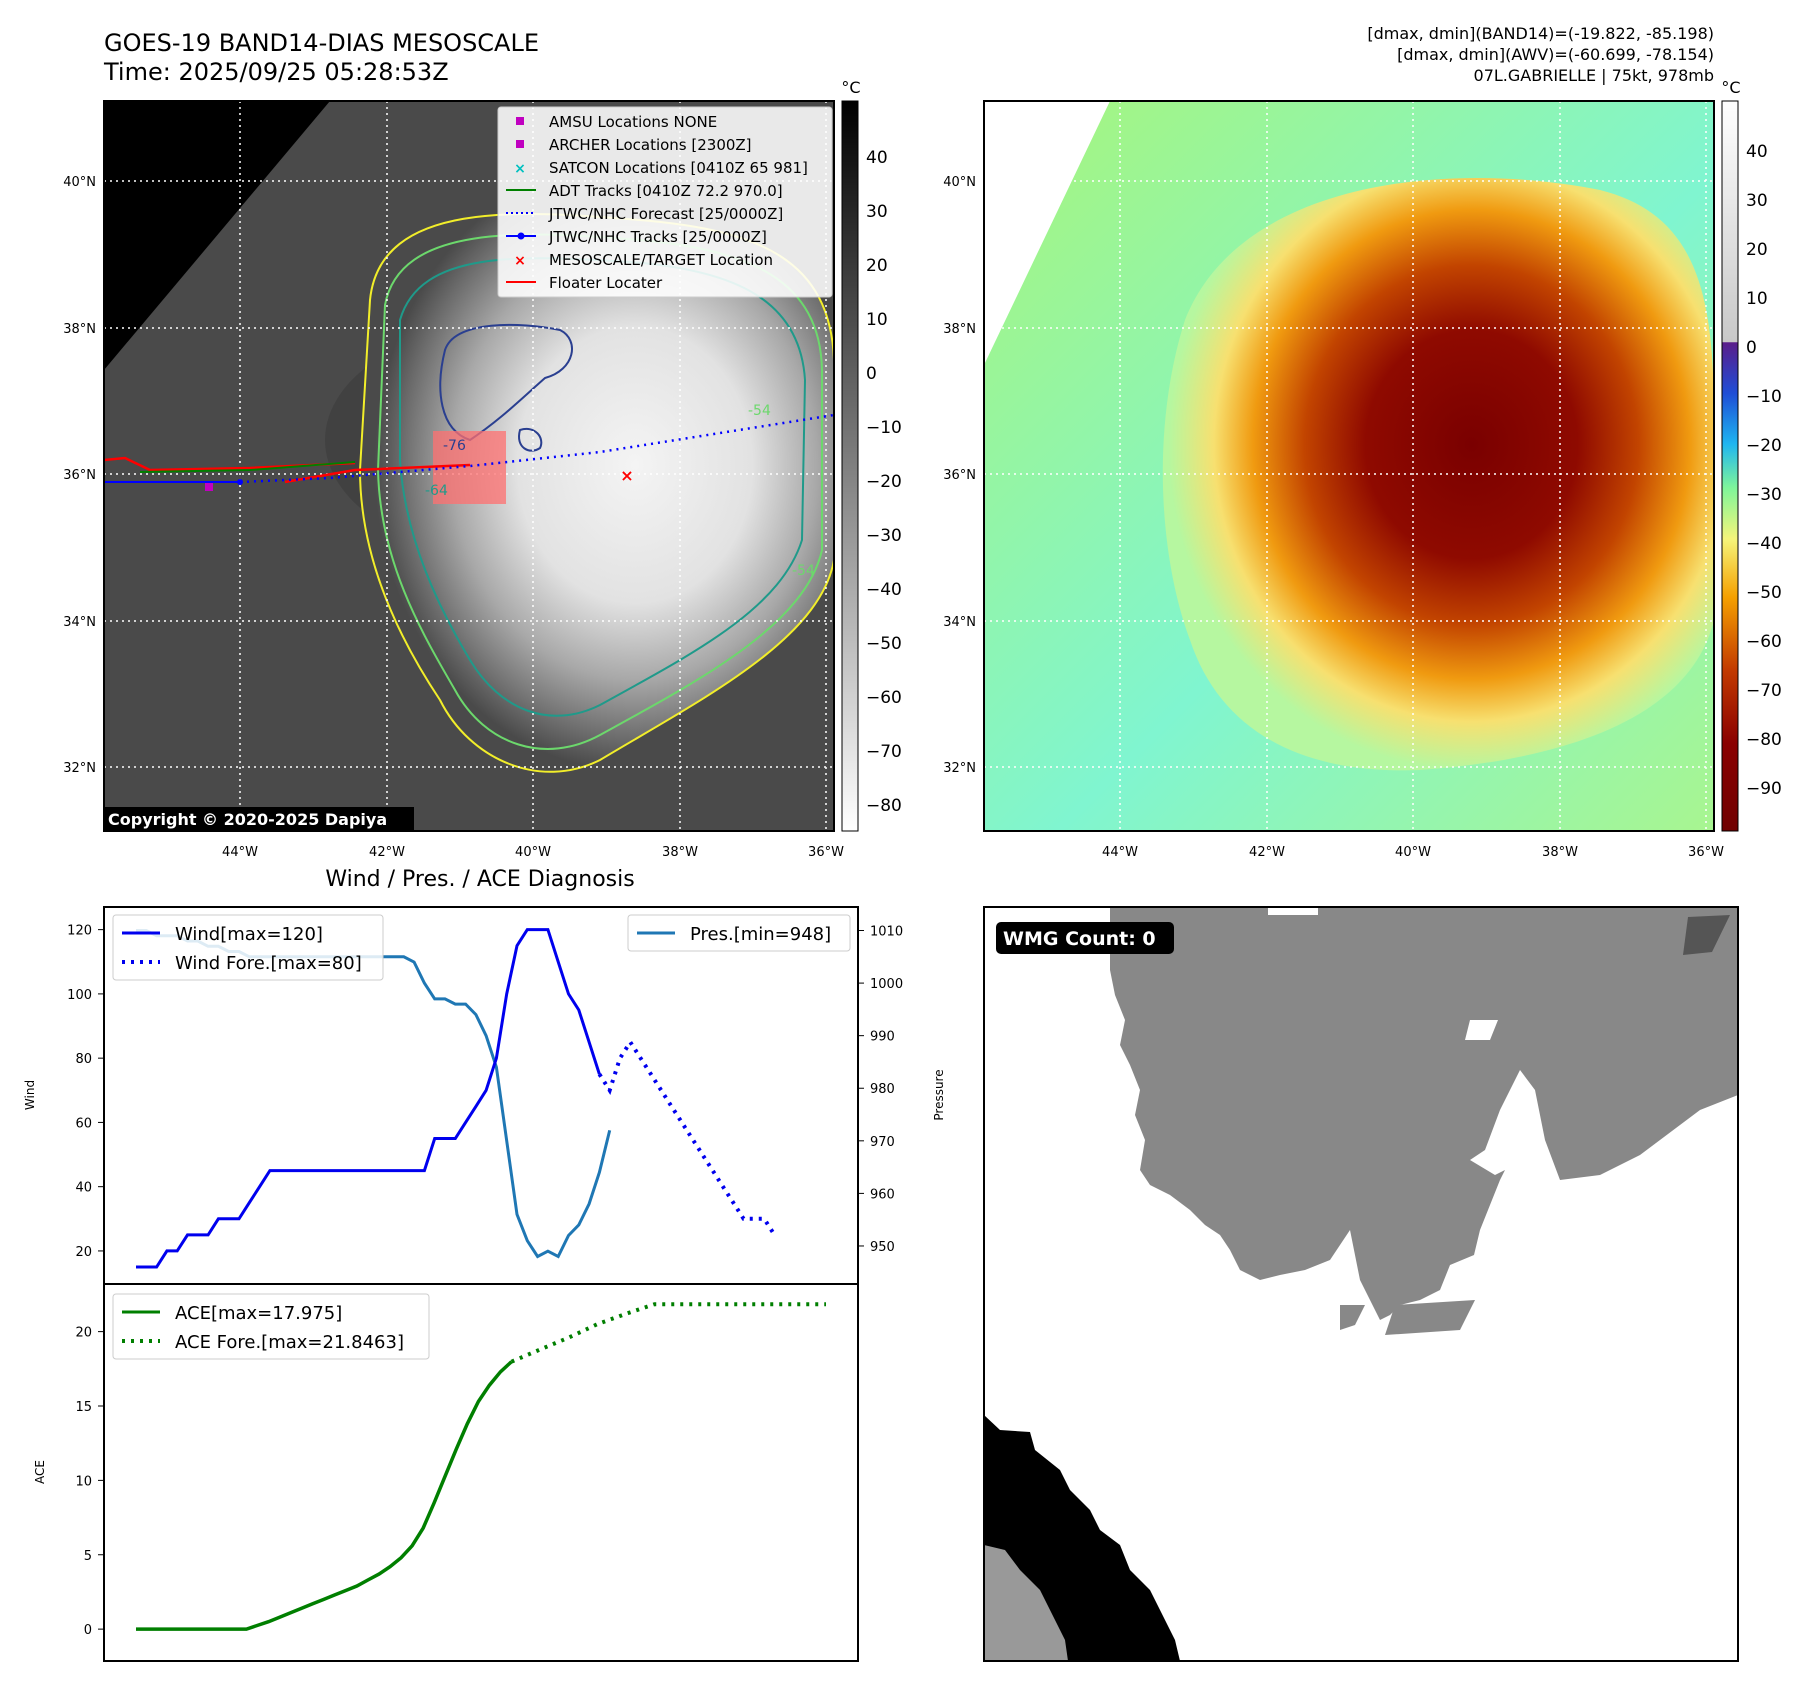  I want to click on gray-tick: 40, so click(877, 158).